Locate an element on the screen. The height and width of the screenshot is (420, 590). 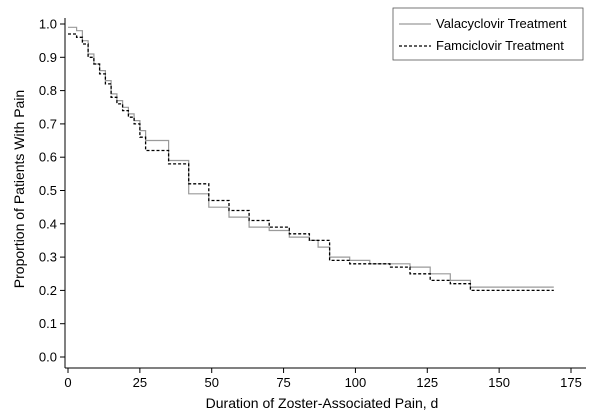
x-tick-label: 125 is located at coordinates (427, 382).